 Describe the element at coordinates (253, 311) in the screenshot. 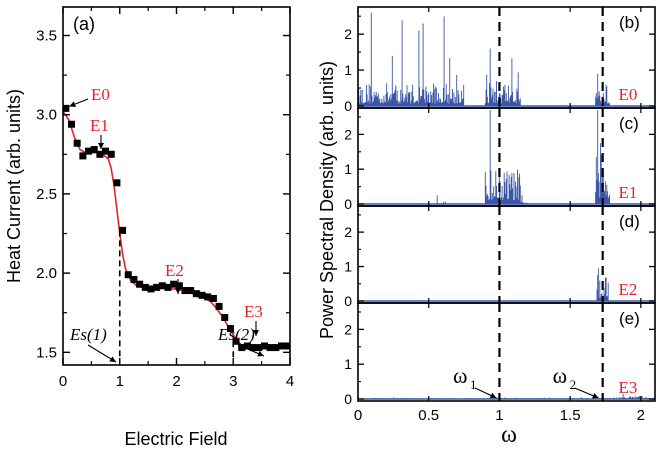

I see `annotation-e3: E3` at that location.